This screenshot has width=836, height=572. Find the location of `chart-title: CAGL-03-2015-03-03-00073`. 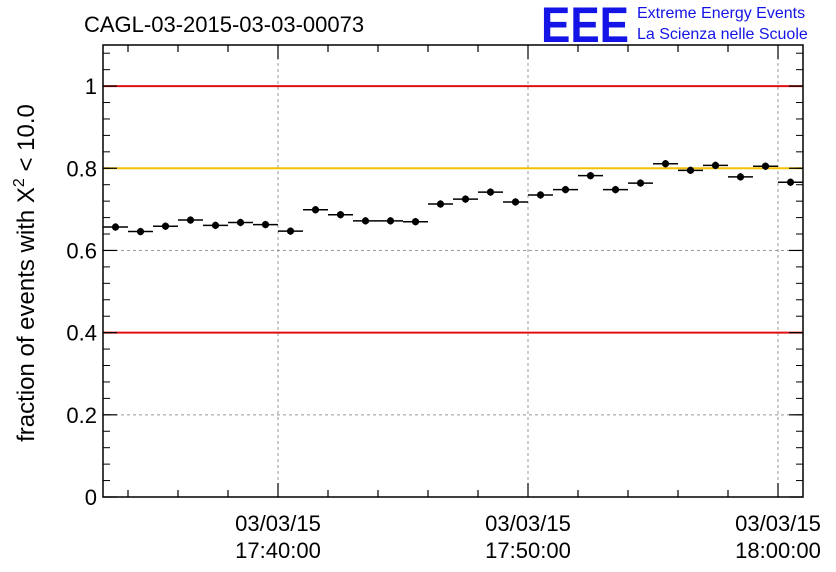

chart-title: CAGL-03-2015-03-03-00073 is located at coordinates (224, 24).